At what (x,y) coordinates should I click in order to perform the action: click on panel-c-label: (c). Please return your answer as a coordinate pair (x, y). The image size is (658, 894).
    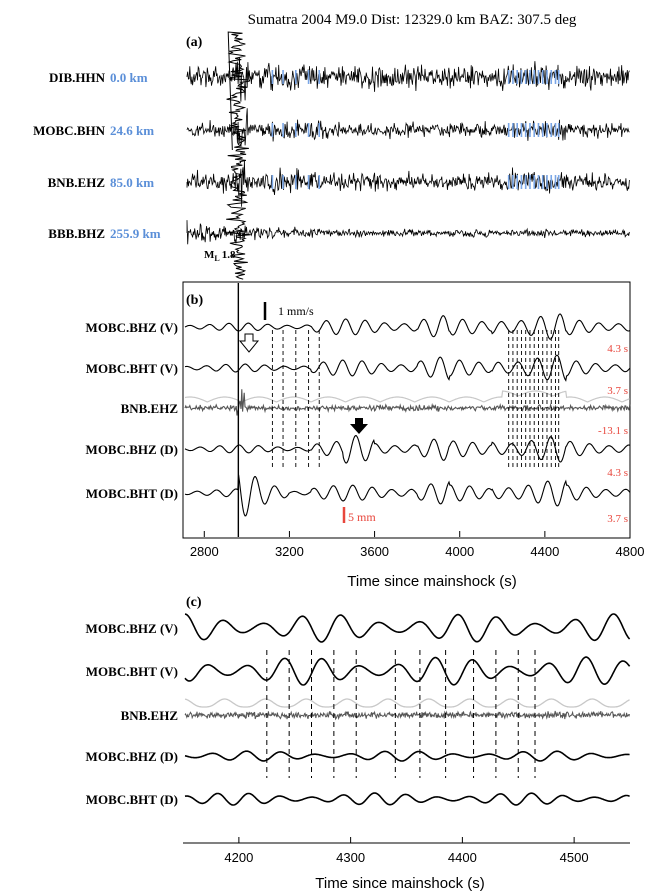
    Looking at the image, I should click on (194, 602).